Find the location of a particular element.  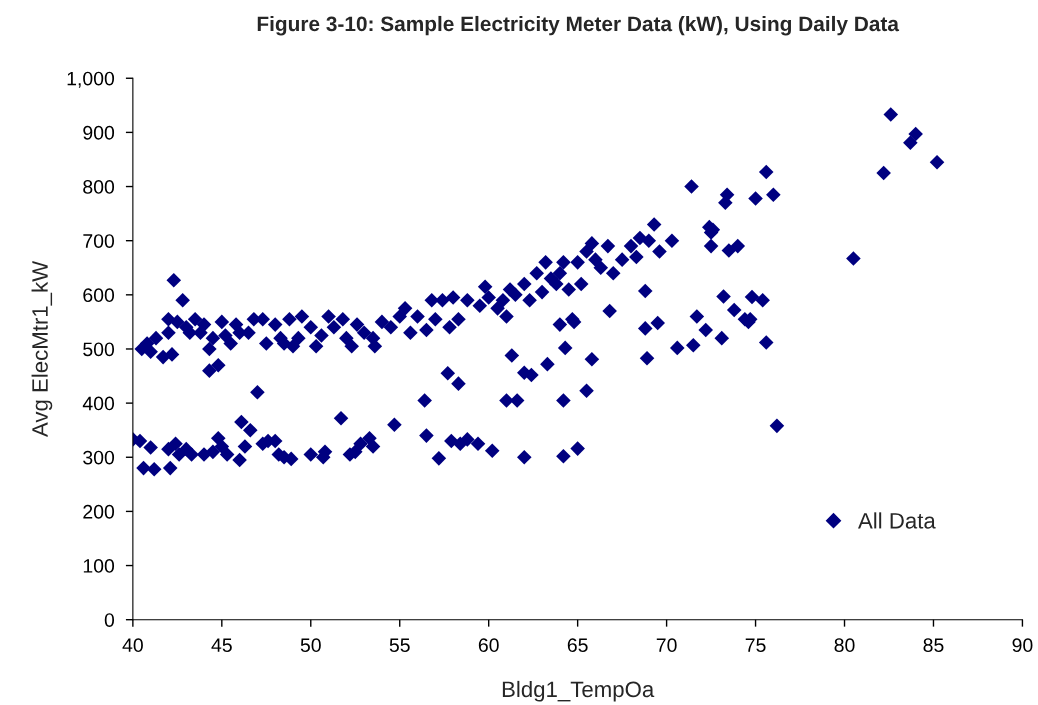

y-axis-title: Avg ElecMtr1_kW is located at coordinates (42, 349).